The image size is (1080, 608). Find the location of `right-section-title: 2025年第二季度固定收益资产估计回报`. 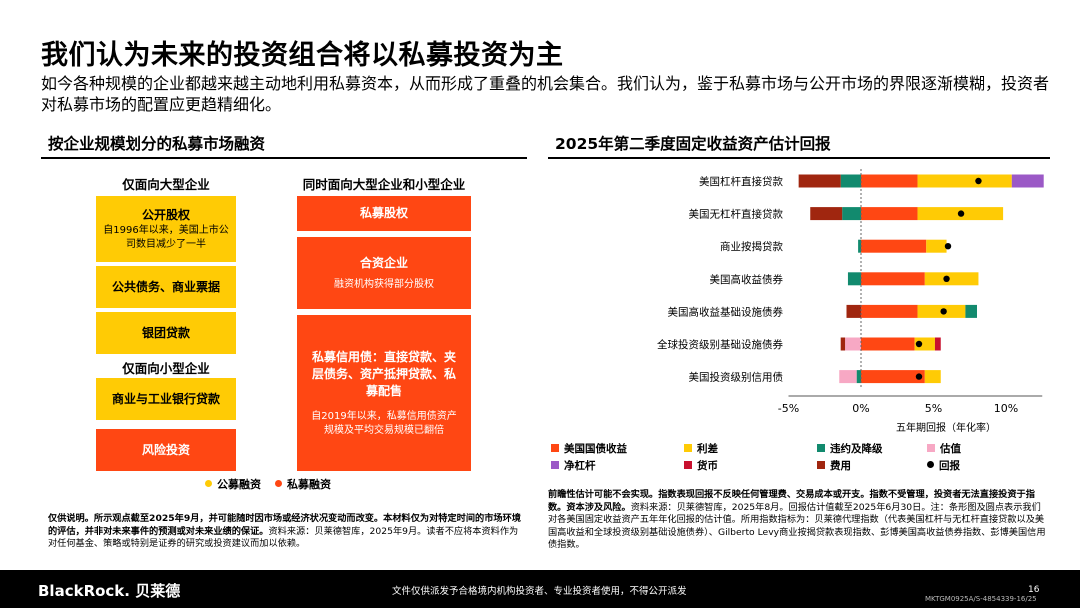

right-section-title: 2025年第二季度固定收益资产估计回报 is located at coordinates (693, 144).